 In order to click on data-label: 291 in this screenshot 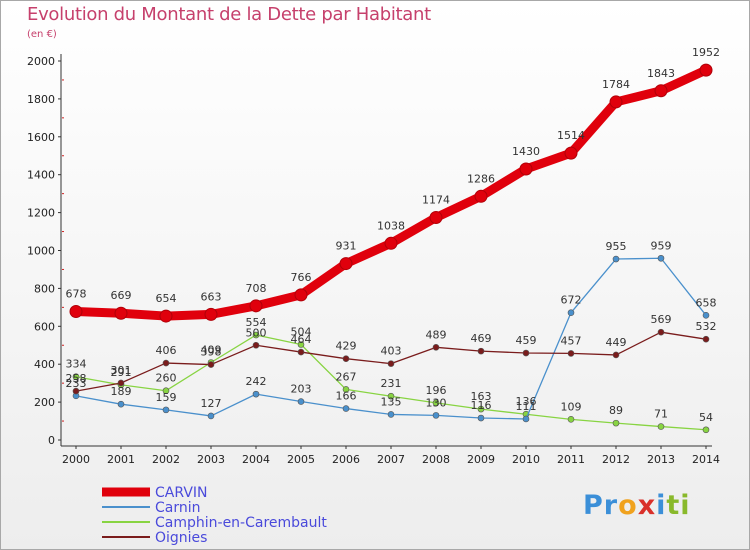, I will do `click(121, 372)`.